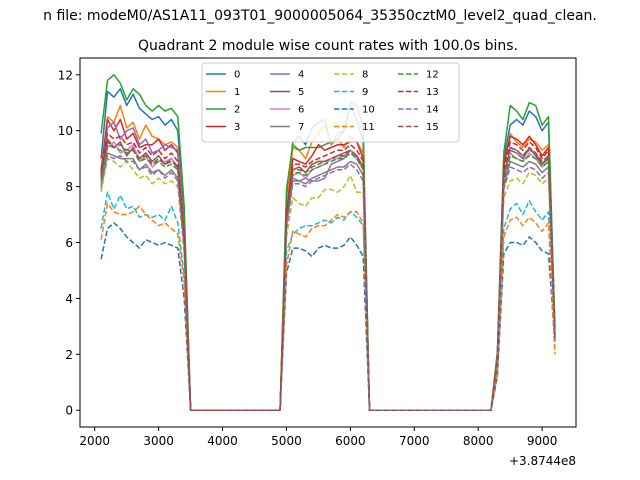  I want to click on legend-label-8: 8, so click(365, 75).